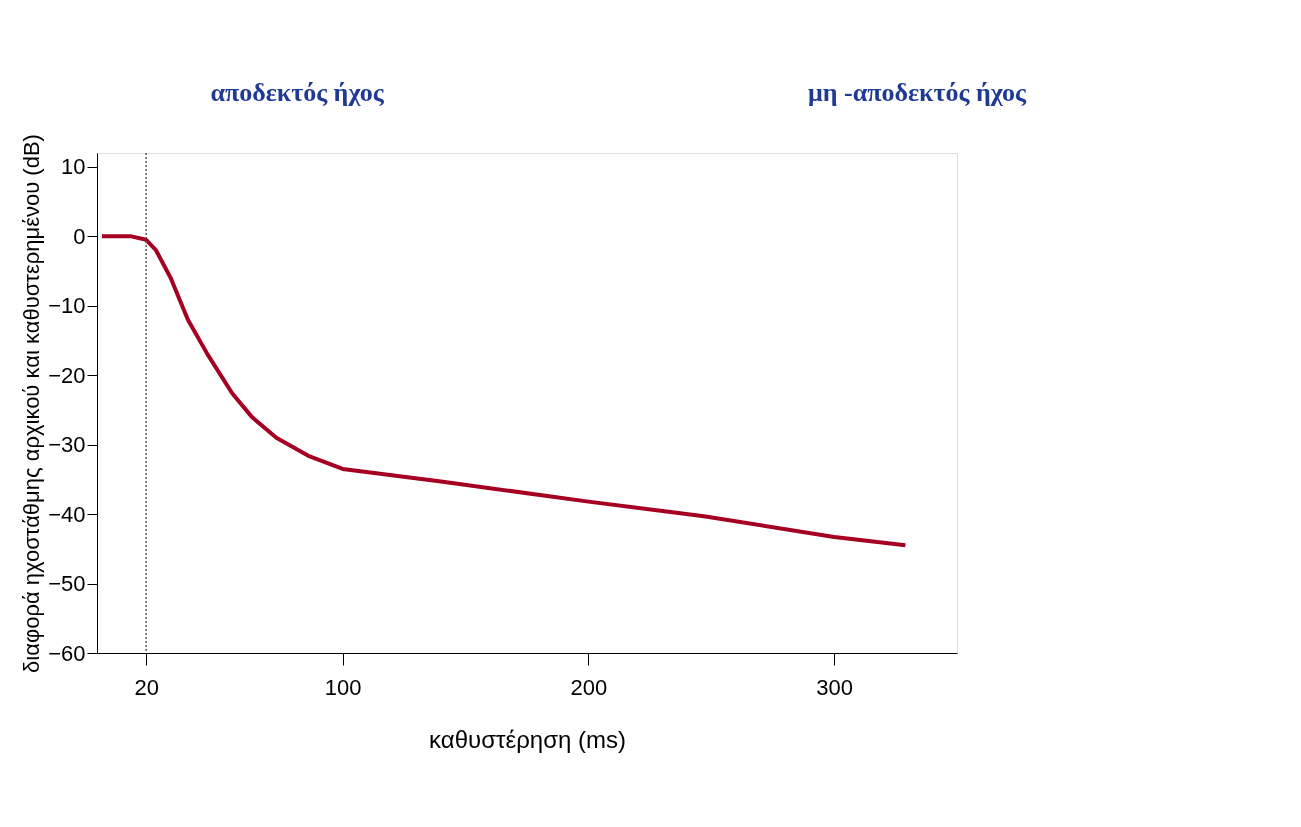 The image size is (1301, 827). Describe the element at coordinates (73, 167) in the screenshot. I see `y-tick-label: 10` at that location.